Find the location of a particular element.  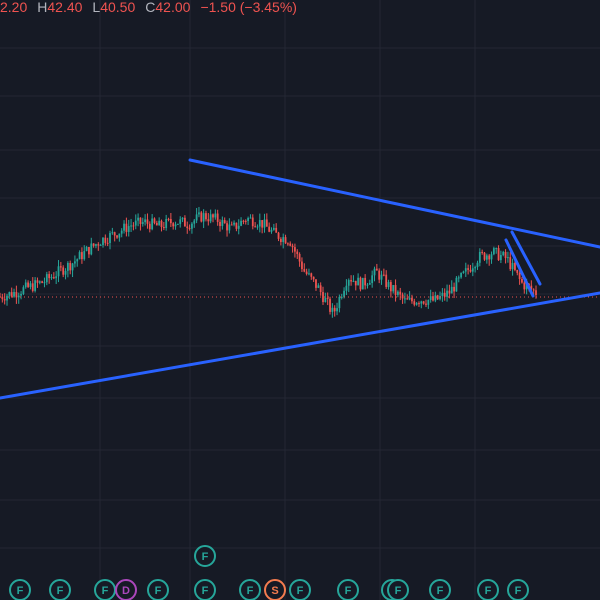

resistance-trendline is located at coordinates (394, 203).